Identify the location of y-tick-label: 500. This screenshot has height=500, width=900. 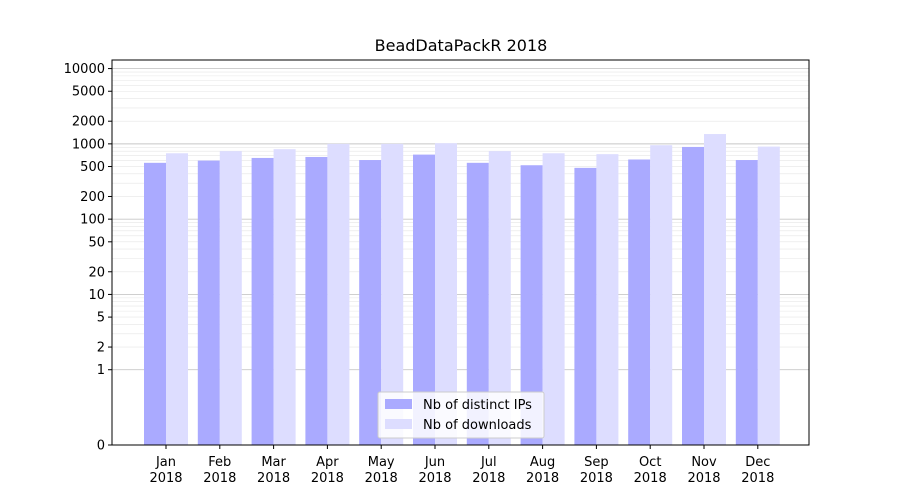
(92, 167).